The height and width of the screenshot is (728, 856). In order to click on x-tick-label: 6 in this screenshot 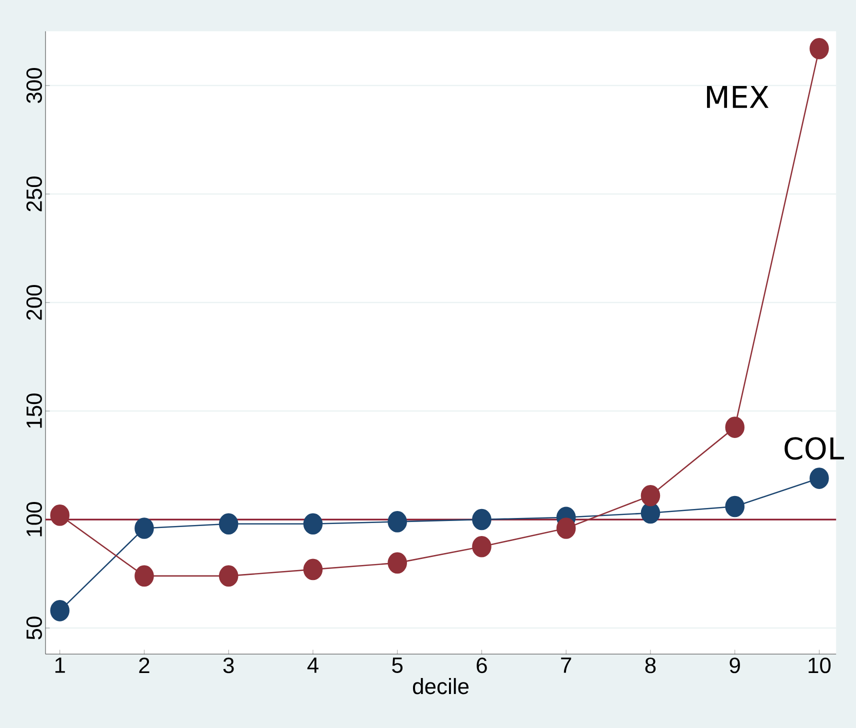, I will do `click(481, 666)`.